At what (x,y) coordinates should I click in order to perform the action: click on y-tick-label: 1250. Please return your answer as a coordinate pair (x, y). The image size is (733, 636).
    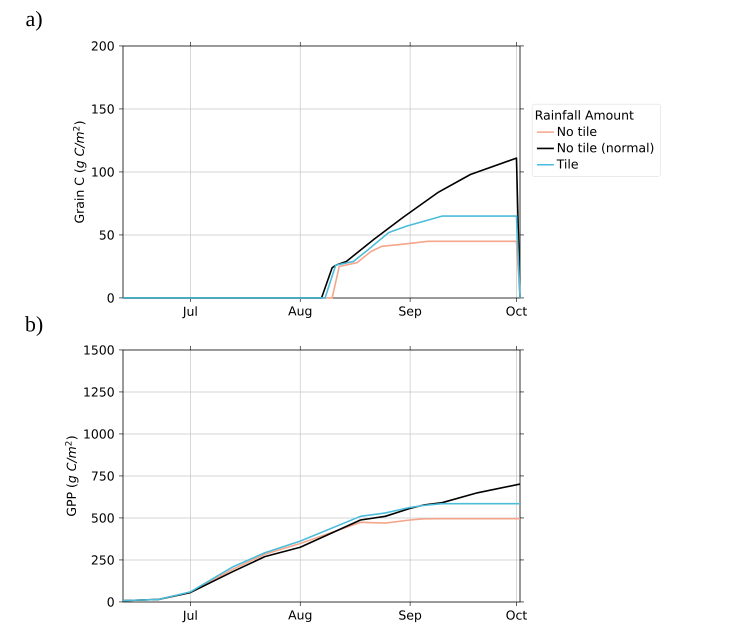
    Looking at the image, I should click on (99, 392).